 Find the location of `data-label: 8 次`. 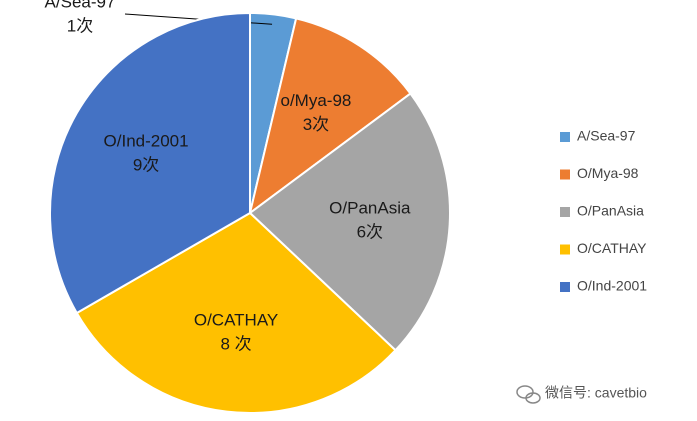

data-label: 8 次 is located at coordinates (235, 344).